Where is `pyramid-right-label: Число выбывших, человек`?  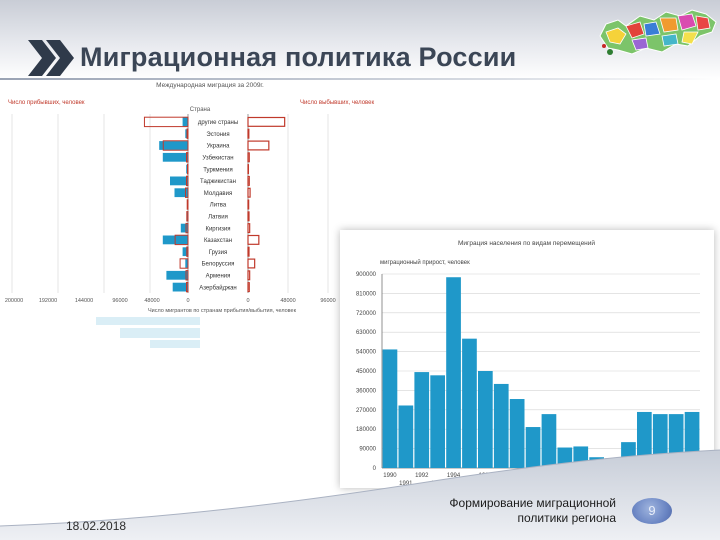 pyramid-right-label: Число выбывших, человек is located at coordinates (337, 103).